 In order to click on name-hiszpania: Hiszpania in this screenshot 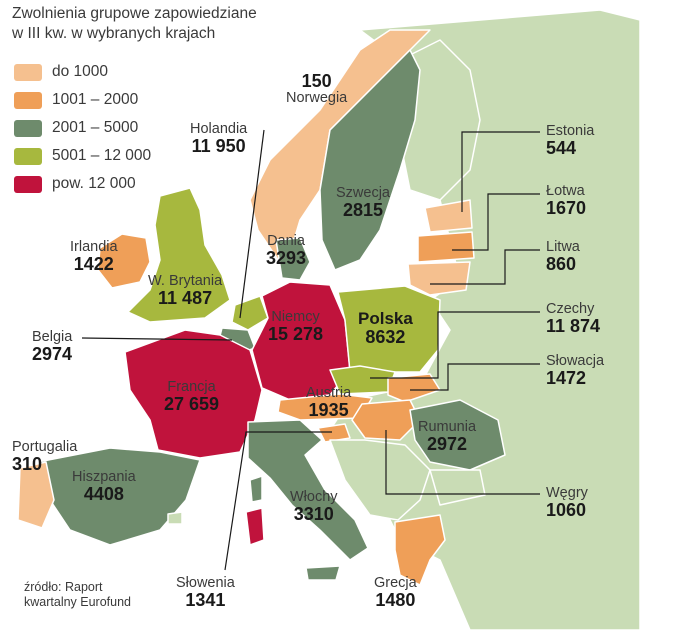, I will do `click(104, 477)`.